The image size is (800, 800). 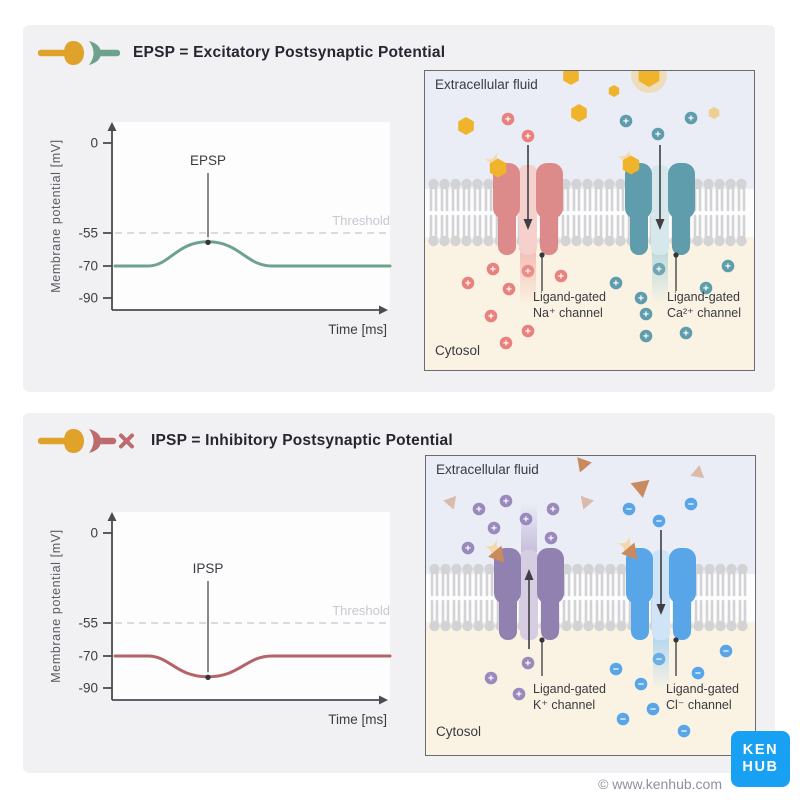 I want to click on kenhub-logo: KEN HUB, so click(x=760, y=759).